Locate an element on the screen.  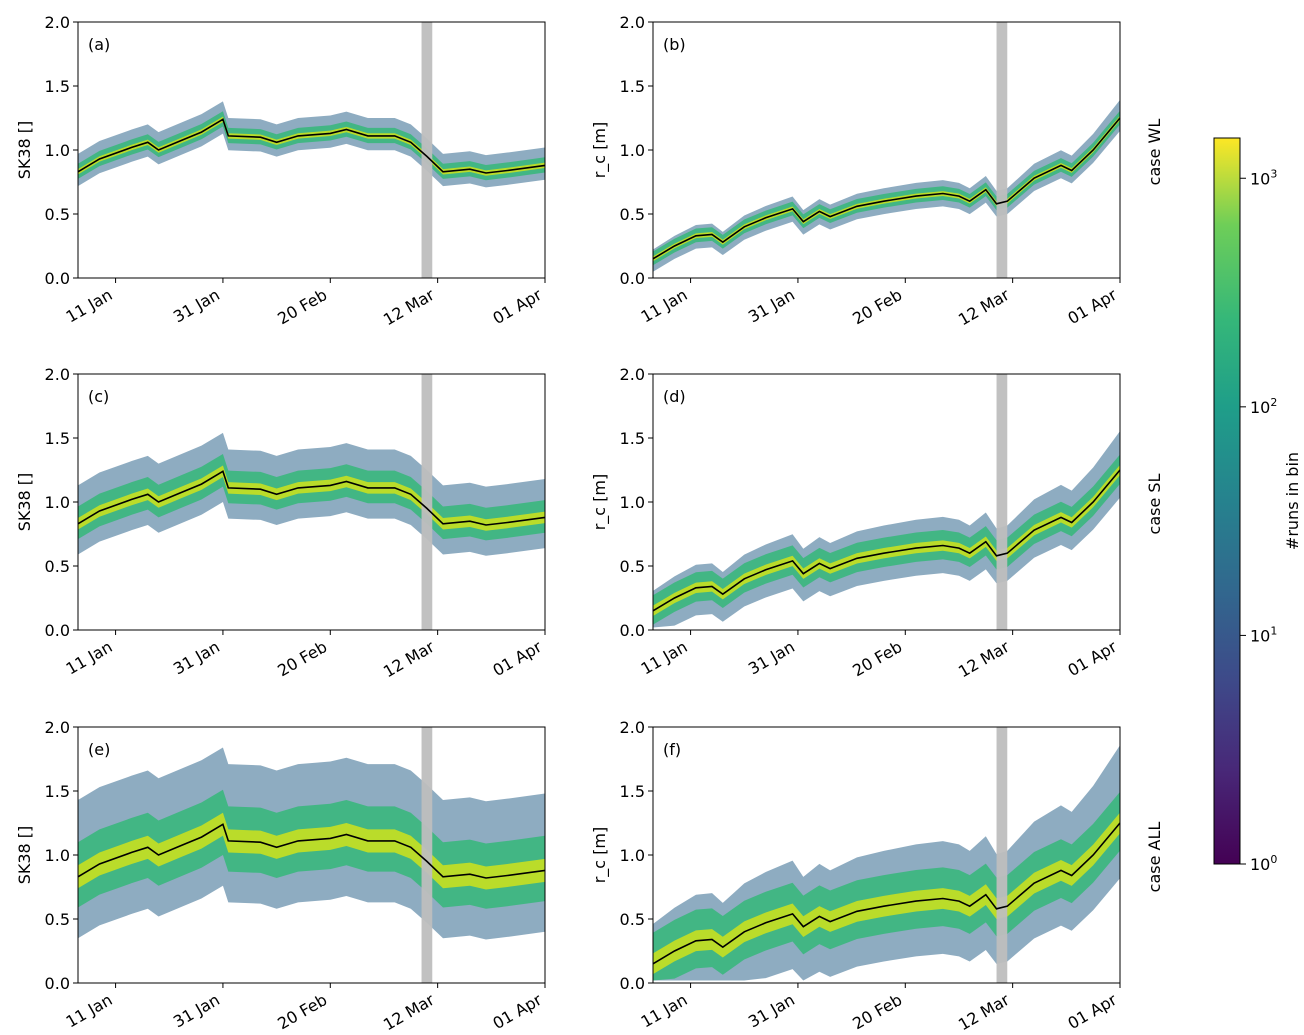
colorbar-tick-exponent: 1 is located at coordinates (1273, 630).